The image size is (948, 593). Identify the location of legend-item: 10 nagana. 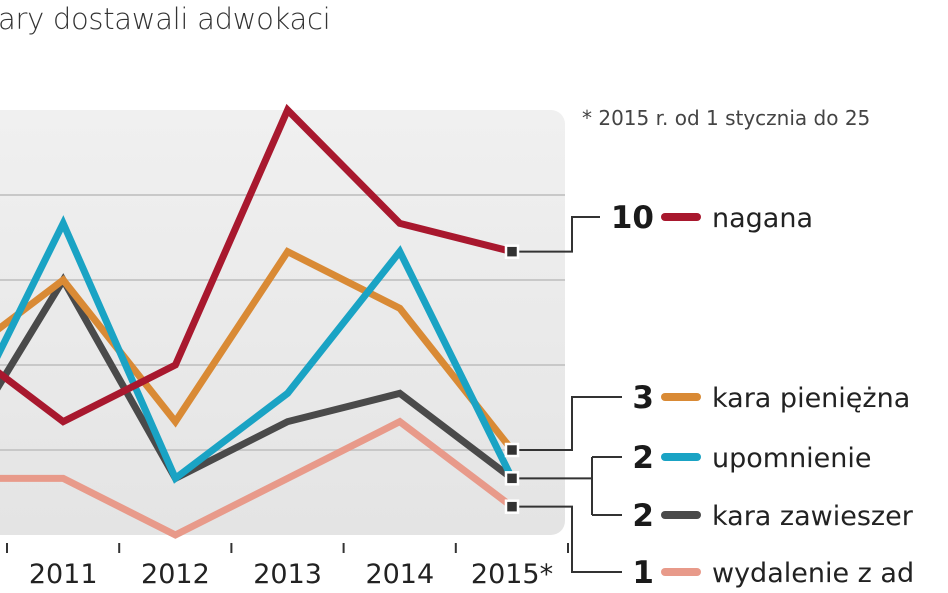
(712, 218).